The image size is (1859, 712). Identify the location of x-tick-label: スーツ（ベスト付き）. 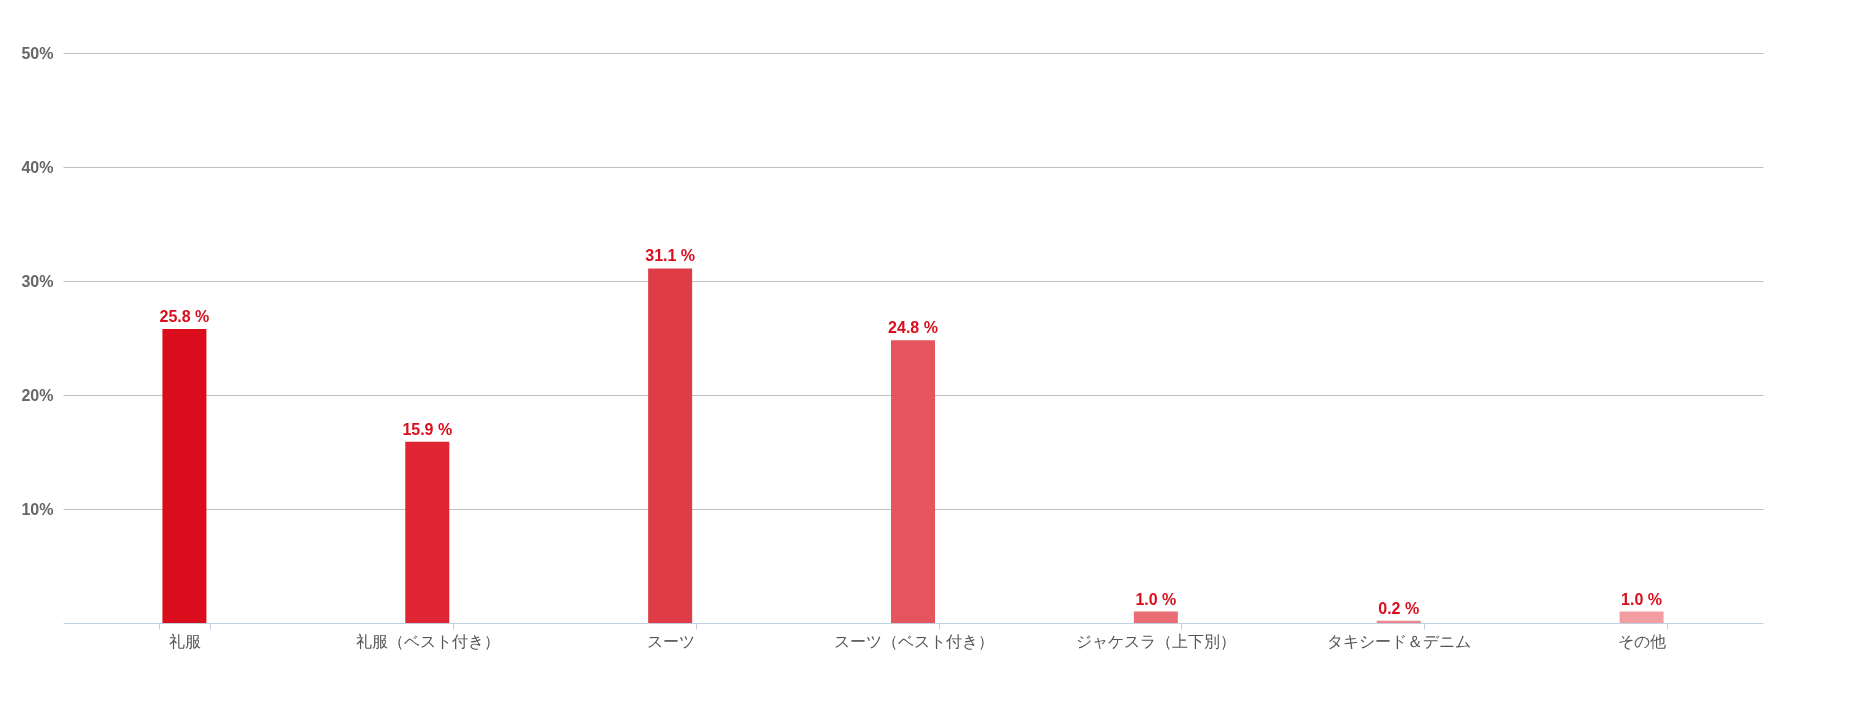
(913, 641).